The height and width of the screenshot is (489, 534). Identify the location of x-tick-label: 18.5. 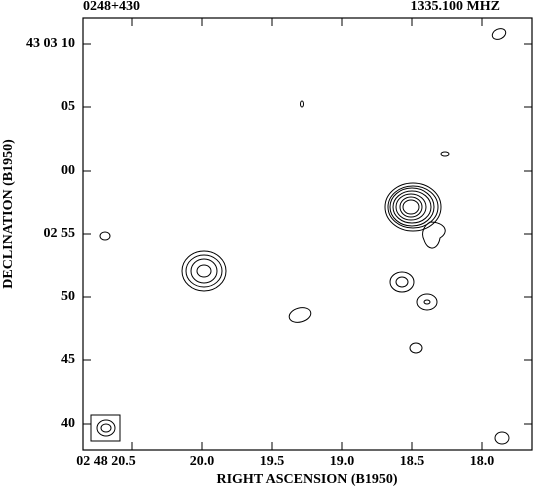
(412, 461).